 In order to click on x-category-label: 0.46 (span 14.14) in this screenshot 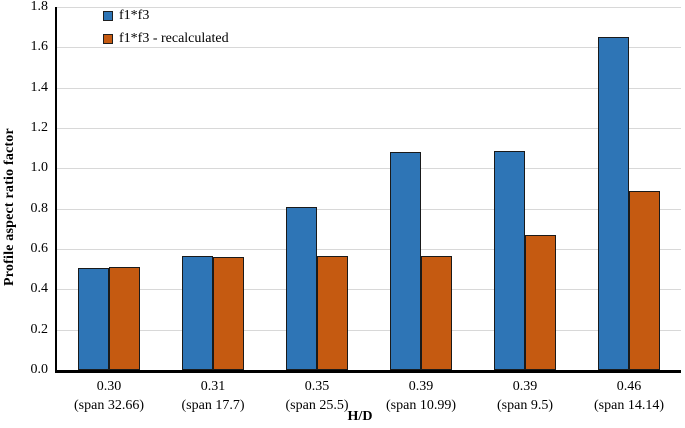, I will do `click(629, 396)`.